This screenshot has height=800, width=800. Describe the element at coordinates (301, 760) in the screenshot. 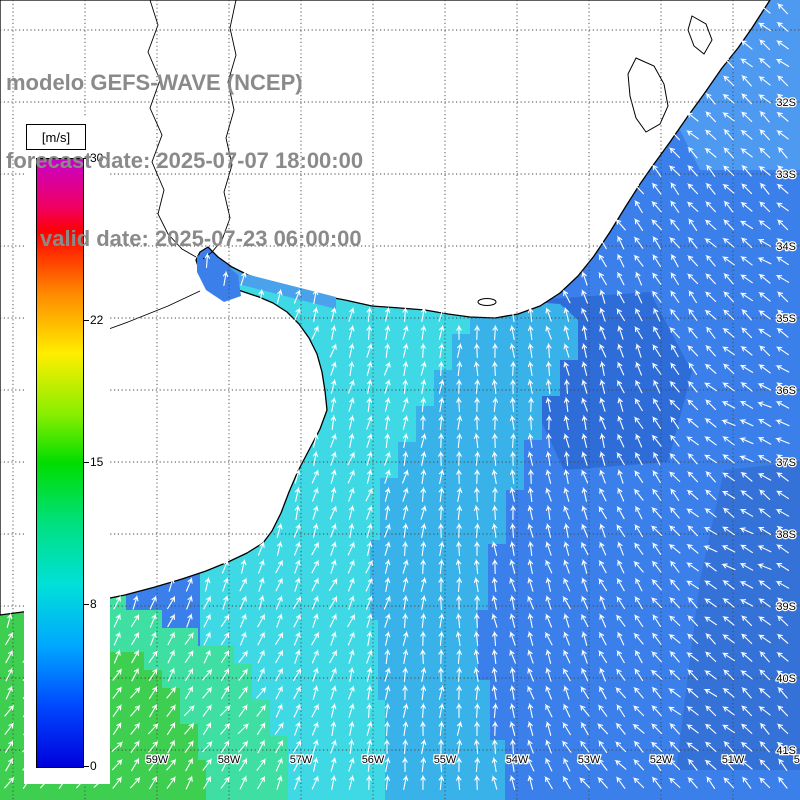

I see `lon-label: 57W` at that location.